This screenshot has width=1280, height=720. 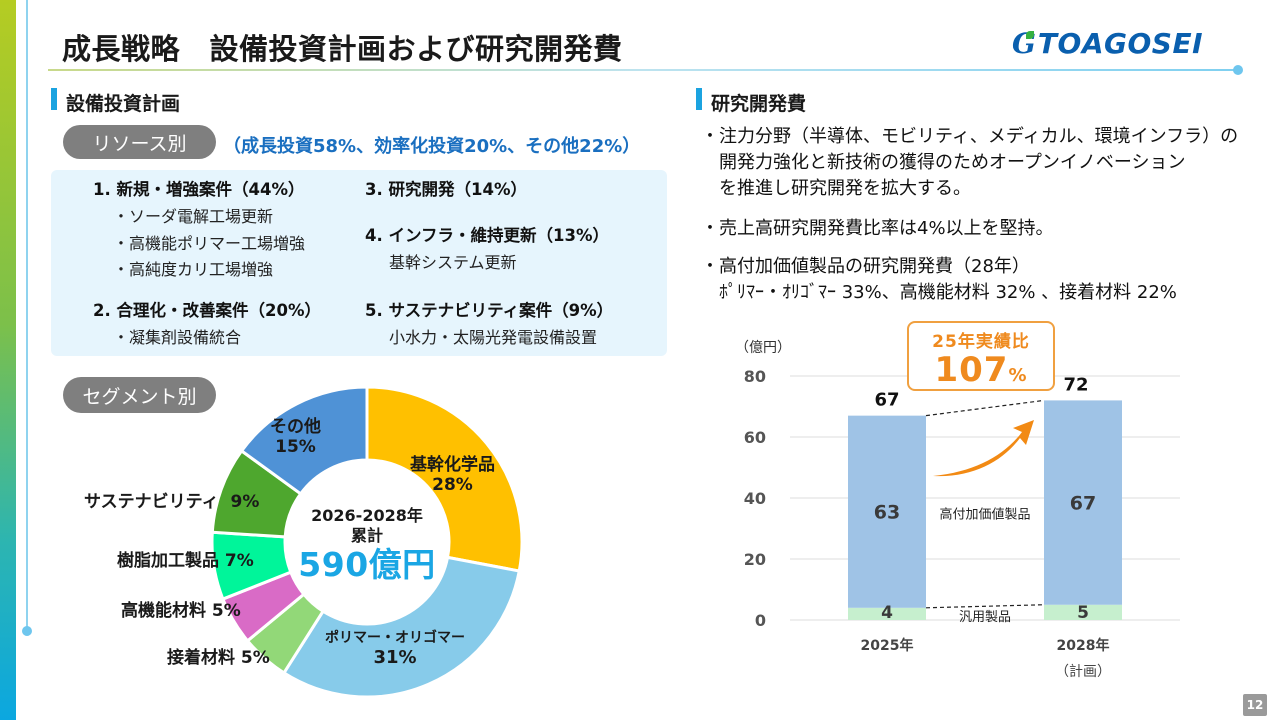 I want to click on resource-summary: （成長投資58%、効率化投資20%、その他22%）, so click(x=432, y=146).